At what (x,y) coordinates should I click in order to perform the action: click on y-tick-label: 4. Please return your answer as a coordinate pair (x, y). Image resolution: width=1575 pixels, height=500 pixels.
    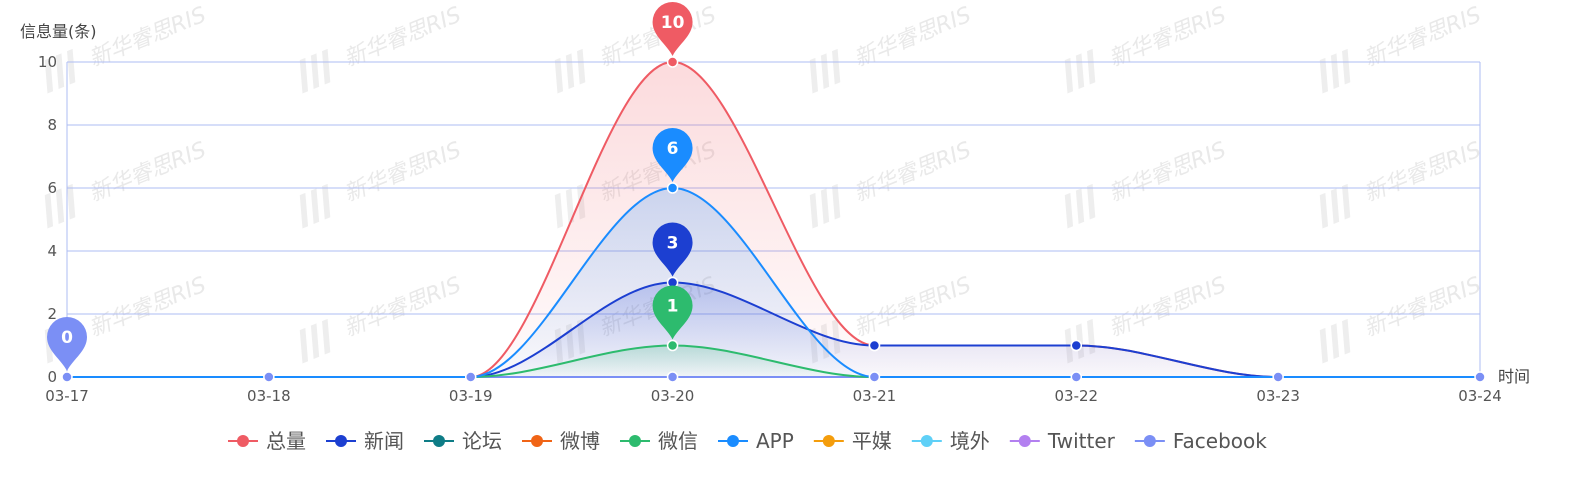
    Looking at the image, I should click on (52, 251).